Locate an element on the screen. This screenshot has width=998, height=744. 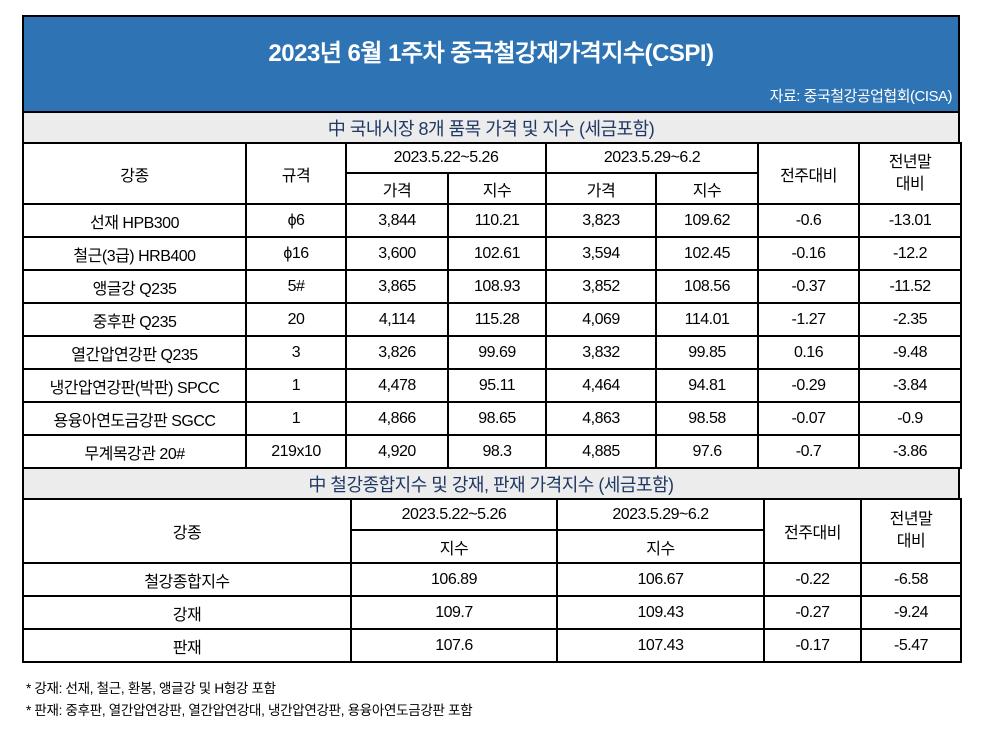
cell-index-w2: 109.62 is located at coordinates (707, 220).